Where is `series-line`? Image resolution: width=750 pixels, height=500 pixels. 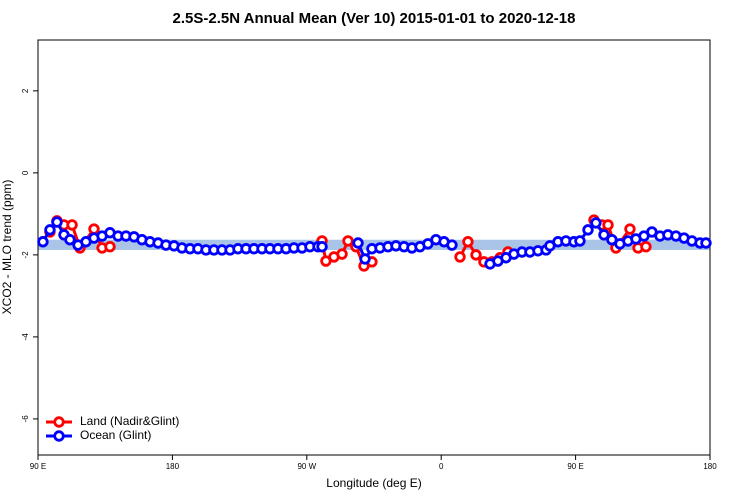
series-line is located at coordinates (347, 243).